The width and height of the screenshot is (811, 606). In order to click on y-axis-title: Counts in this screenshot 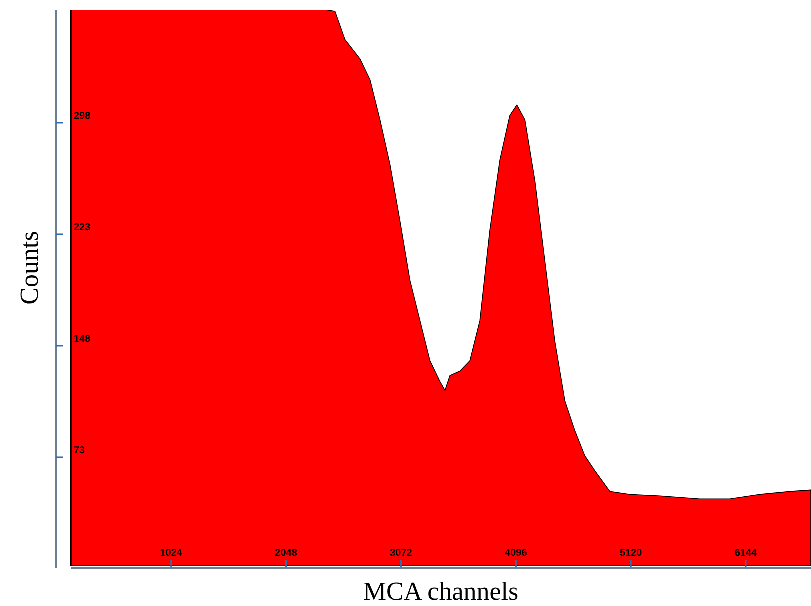, I will do `click(29, 268)`.